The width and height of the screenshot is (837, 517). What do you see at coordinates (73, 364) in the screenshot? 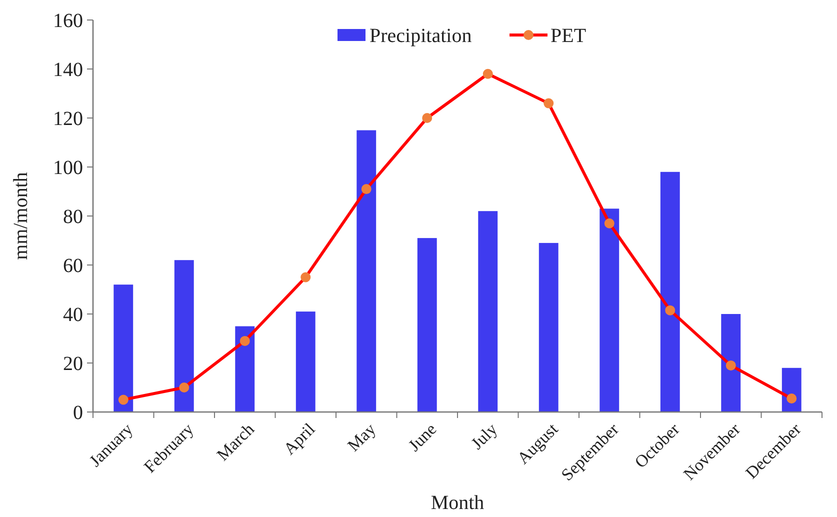
I see `y-tick-label: 20` at bounding box center [73, 364].